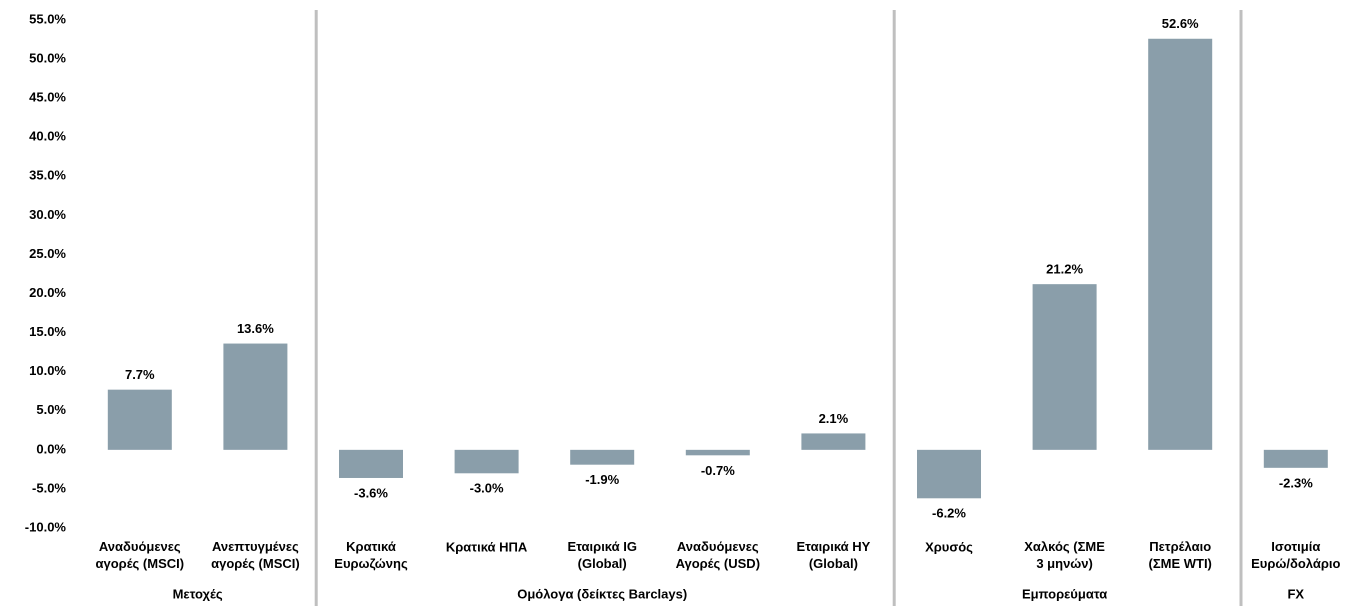 The width and height of the screenshot is (1359, 606). I want to click on y-tick-label: 20.0%, so click(47, 292).